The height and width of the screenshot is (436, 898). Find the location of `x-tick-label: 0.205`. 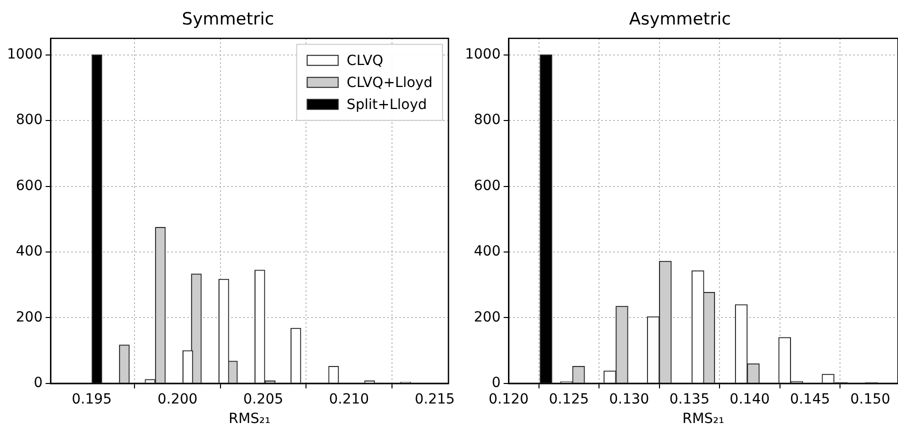

x-tick-label: 0.205 is located at coordinates (263, 399).